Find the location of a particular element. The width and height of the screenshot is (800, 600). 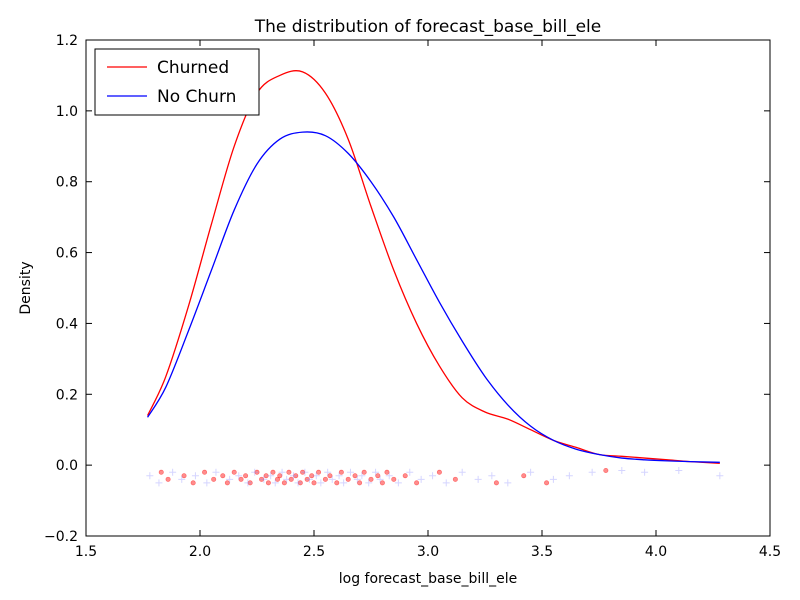

y-tick-label: 0.0 is located at coordinates (67, 466).